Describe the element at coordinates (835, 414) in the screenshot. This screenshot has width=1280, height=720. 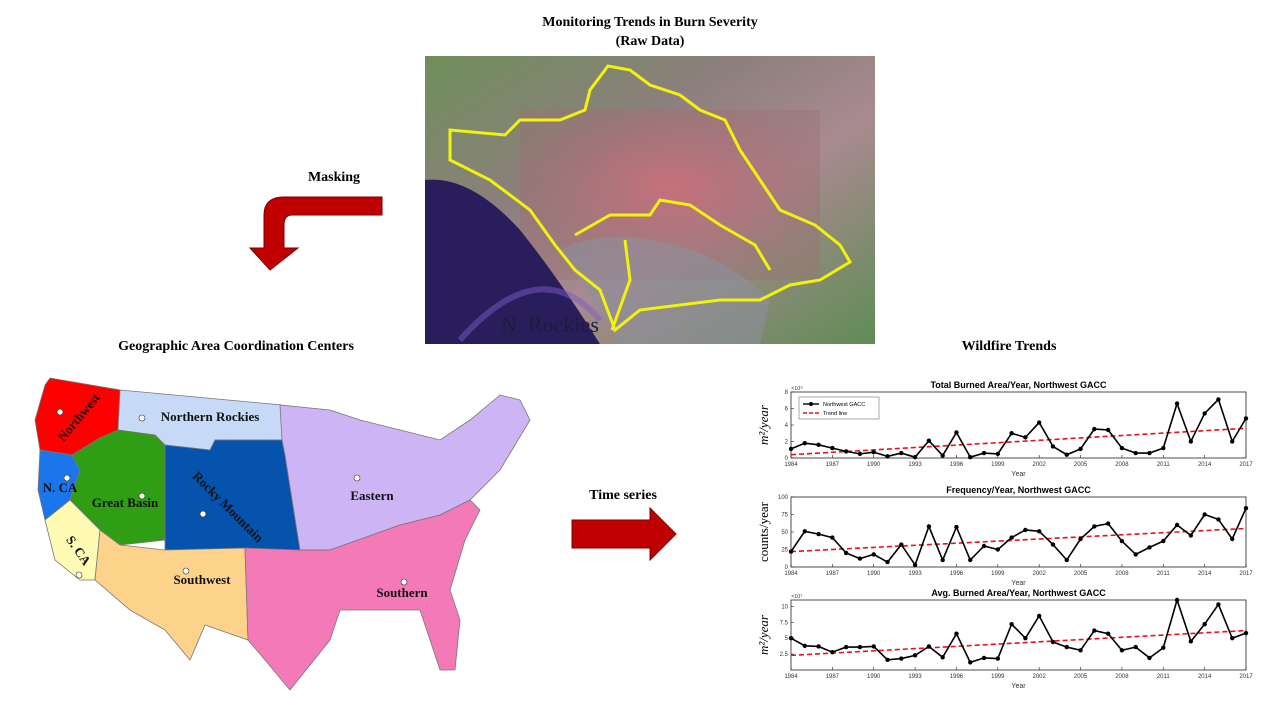
I see `legend-label: Trend line` at that location.